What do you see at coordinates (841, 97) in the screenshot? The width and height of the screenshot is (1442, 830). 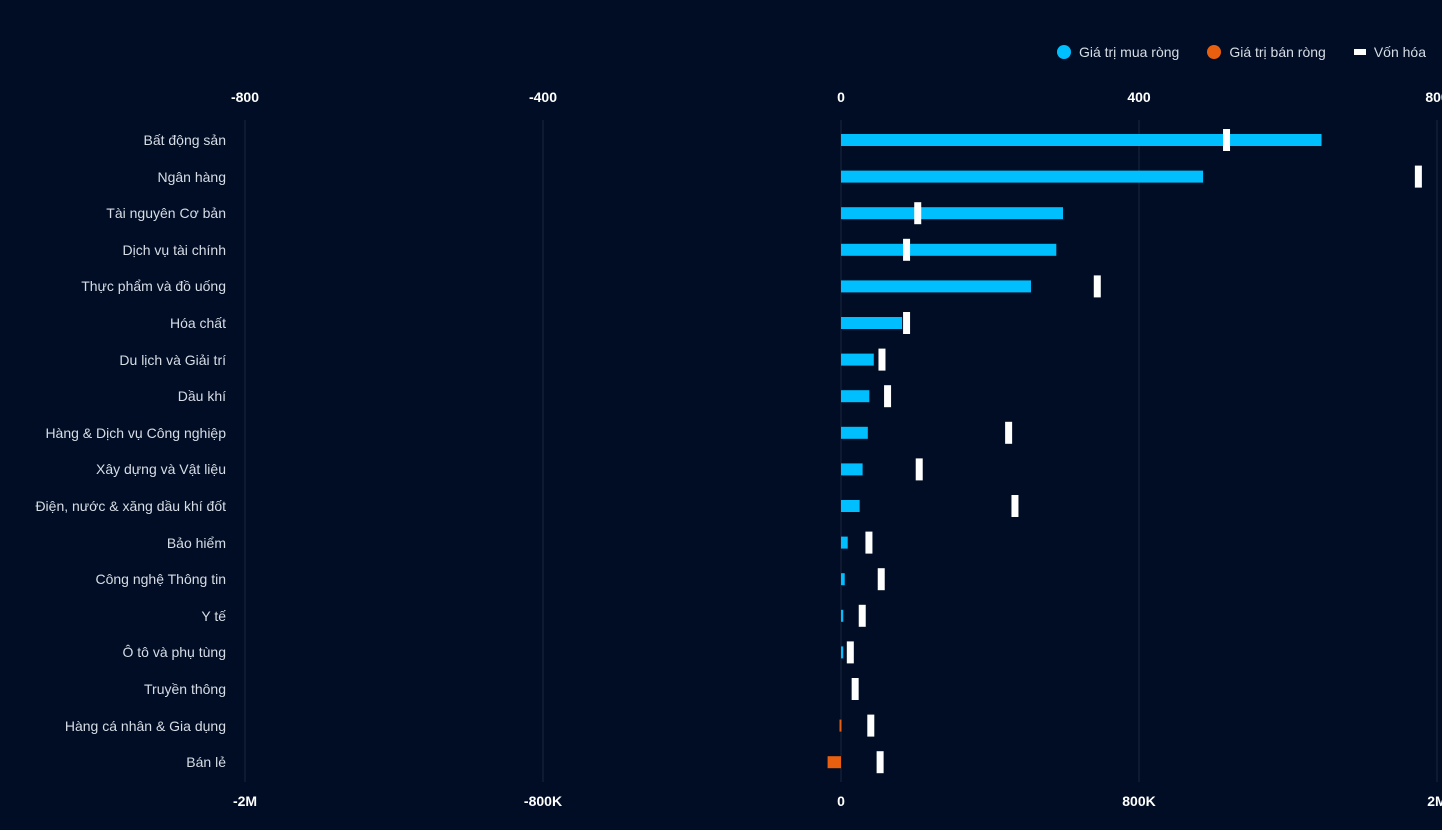 I see `top-tick-2: 0` at bounding box center [841, 97].